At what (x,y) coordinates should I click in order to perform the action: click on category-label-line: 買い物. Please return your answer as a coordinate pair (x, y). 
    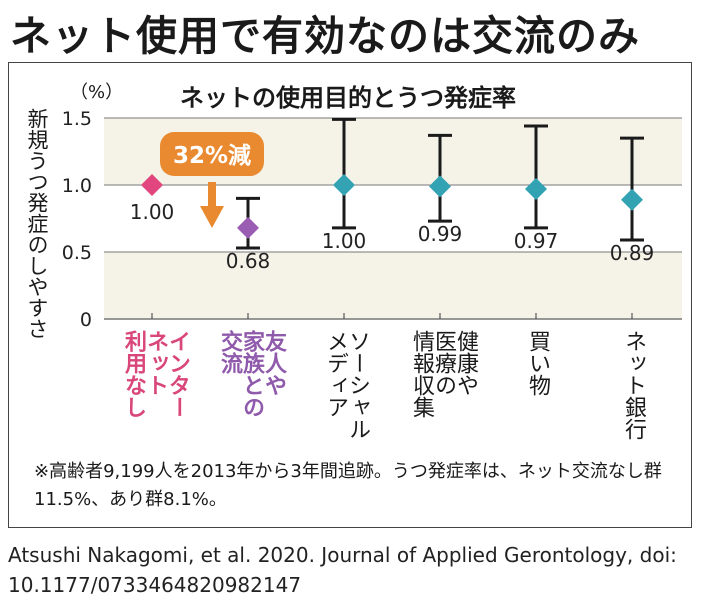
    Looking at the image, I should click on (537, 363).